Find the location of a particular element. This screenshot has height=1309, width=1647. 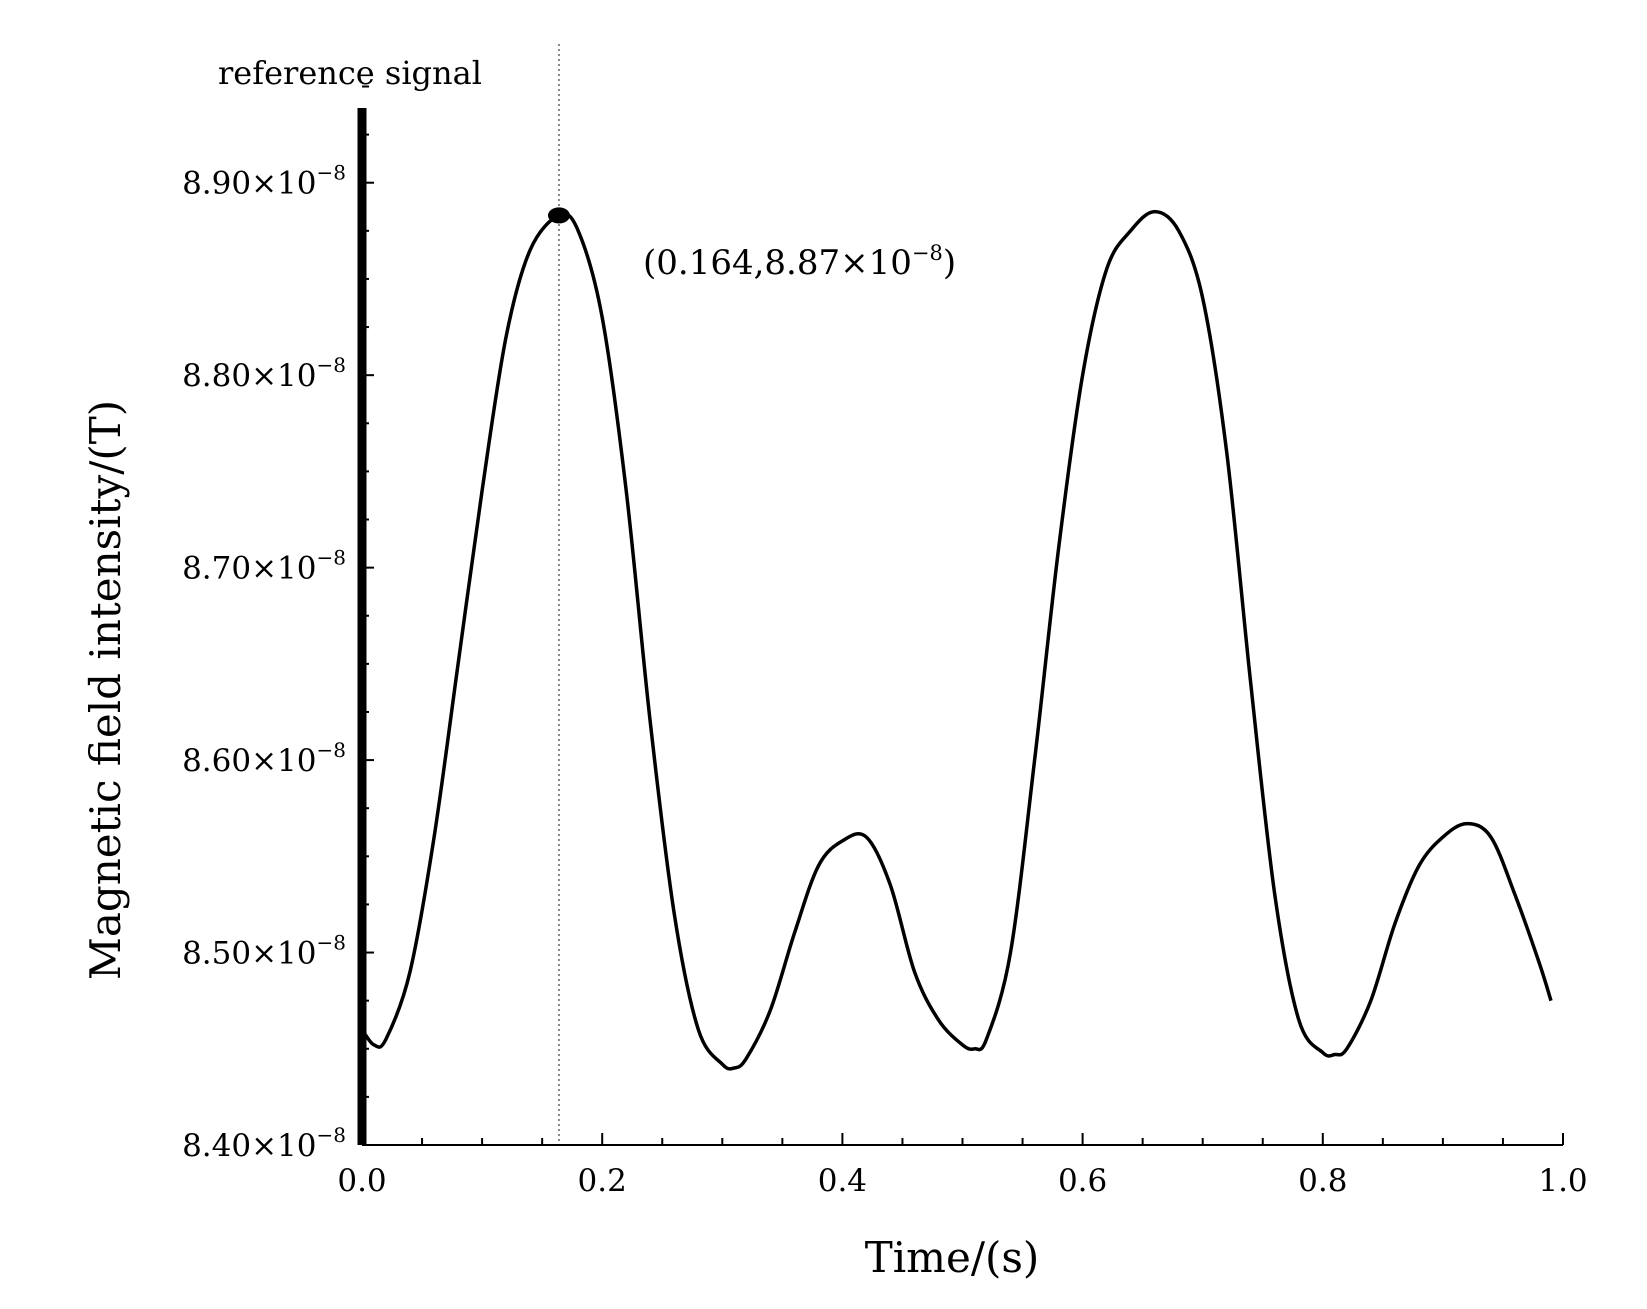

y-axis-title: Magnetic field intensity/(T) is located at coordinates (105, 690).